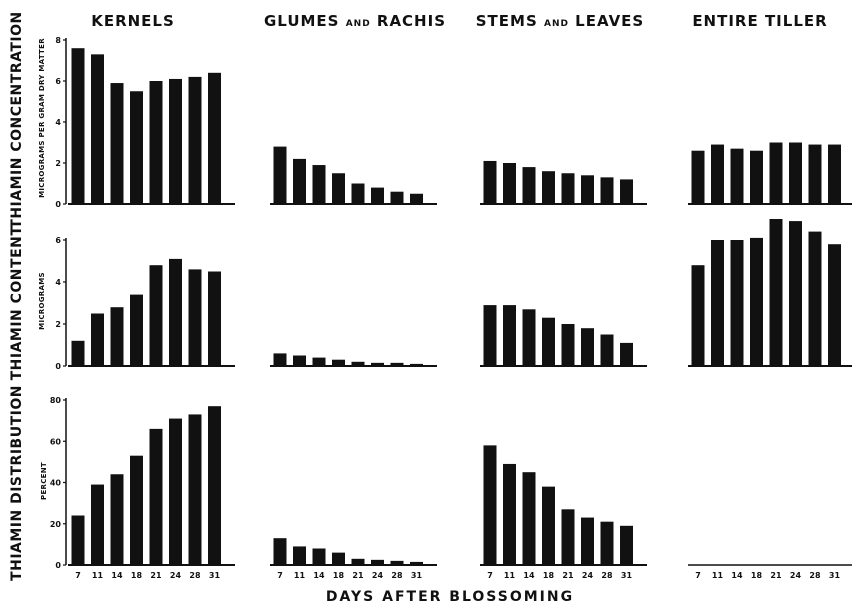  Describe the element at coordinates (56, 483) in the screenshot. I see `y-tick-label: 40` at that location.